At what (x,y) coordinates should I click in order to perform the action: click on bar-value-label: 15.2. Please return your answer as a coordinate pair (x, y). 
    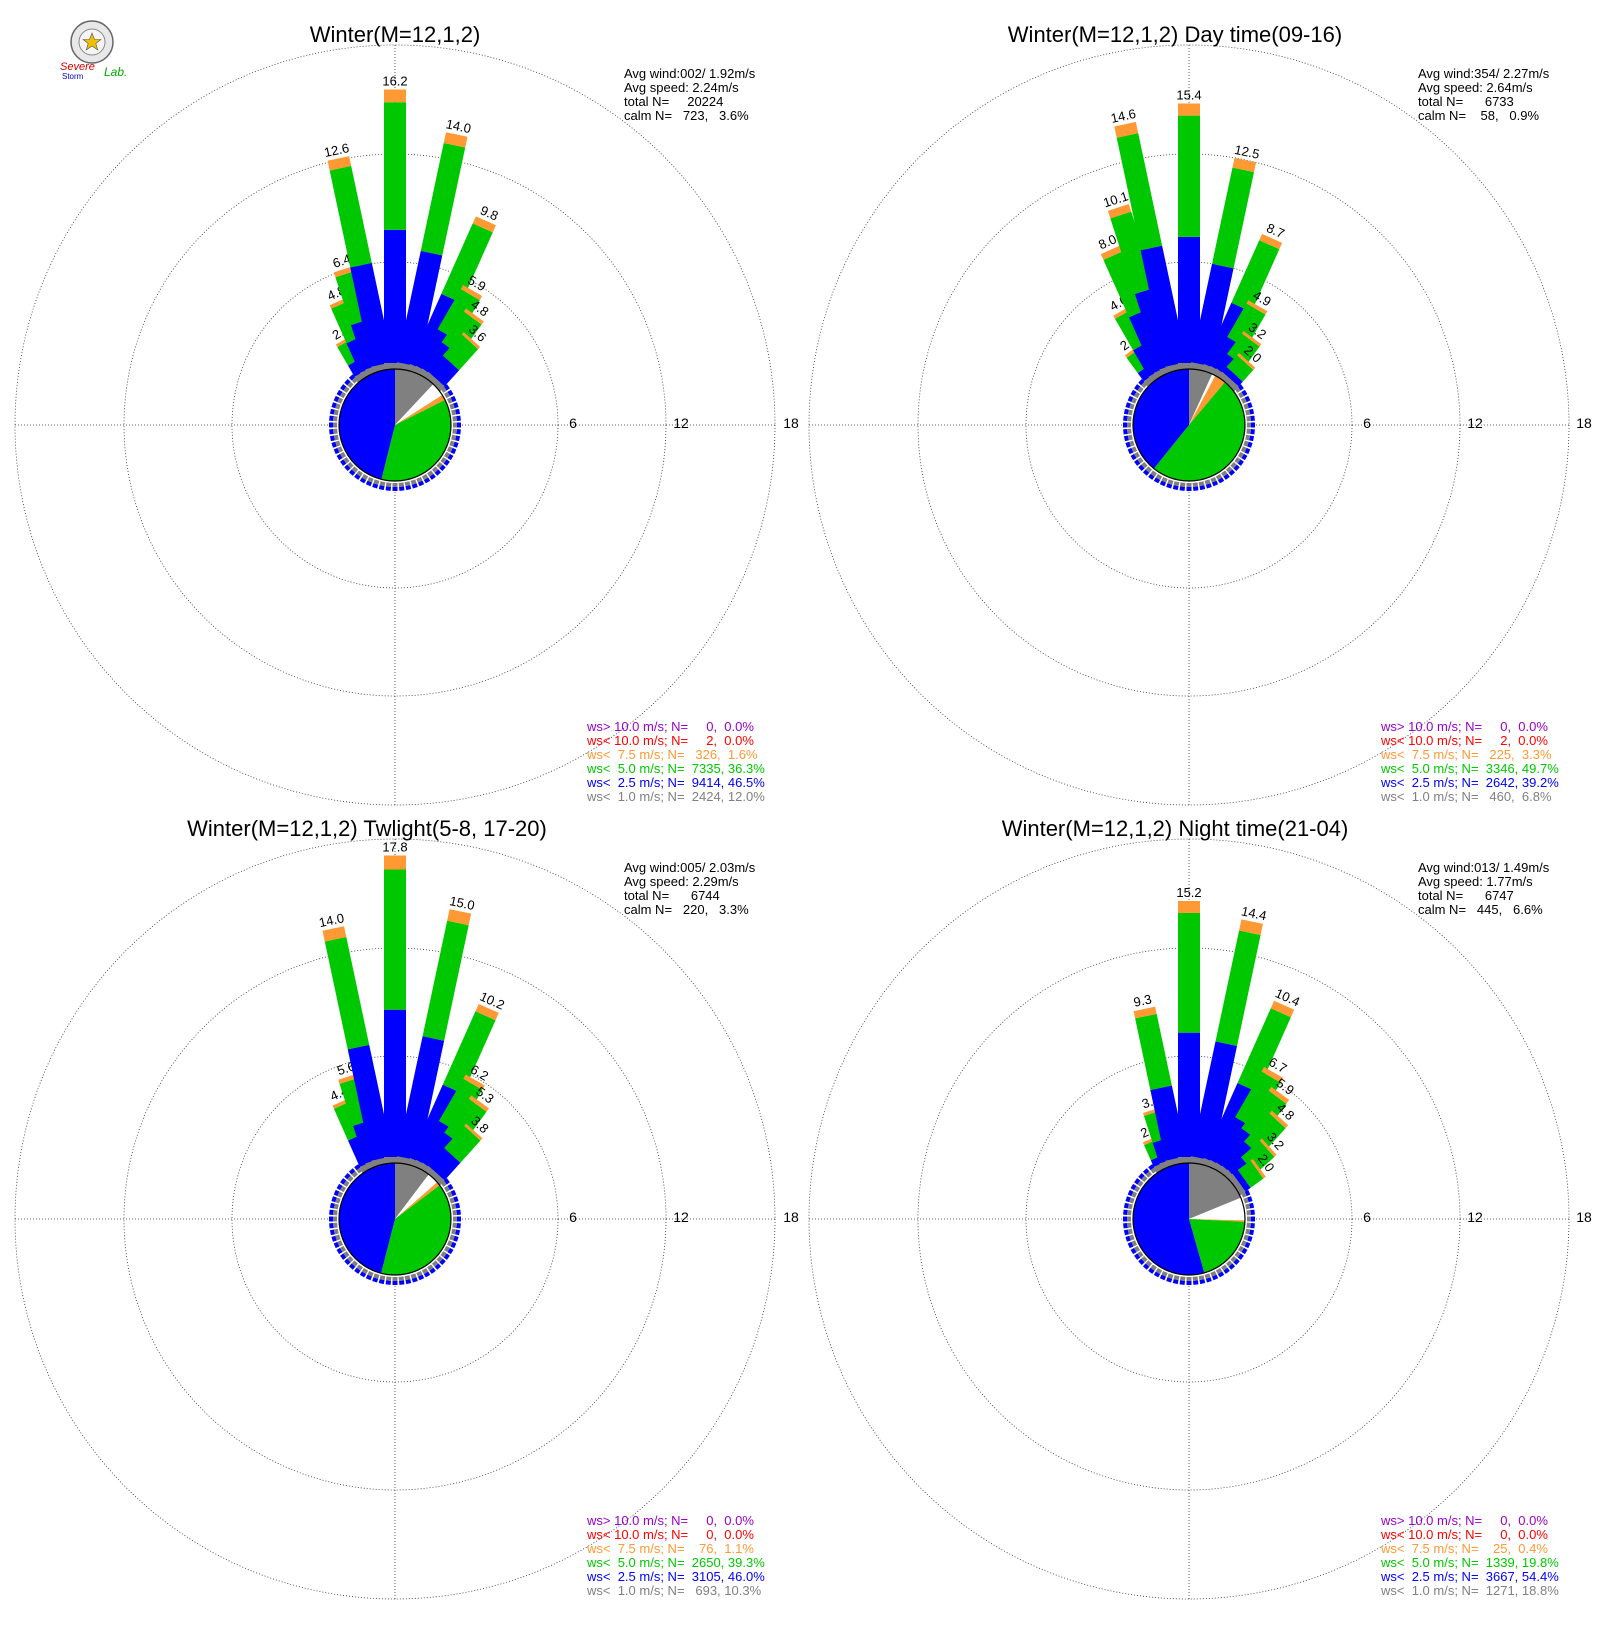
    Looking at the image, I should click on (1188, 892).